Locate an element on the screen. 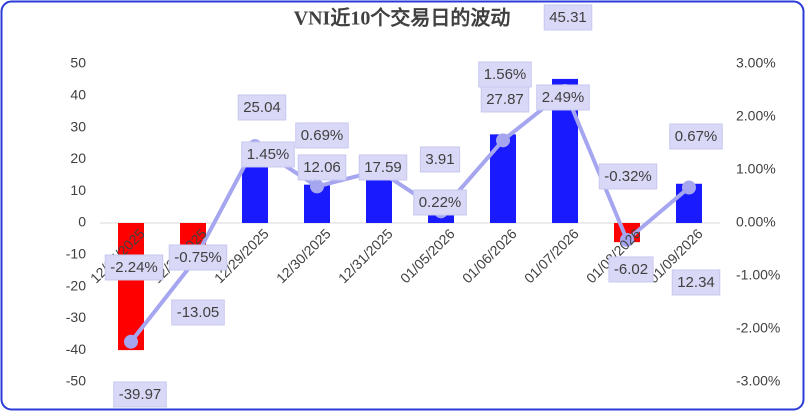 The width and height of the screenshot is (805, 416). data-label: 25.04 is located at coordinates (262, 107).